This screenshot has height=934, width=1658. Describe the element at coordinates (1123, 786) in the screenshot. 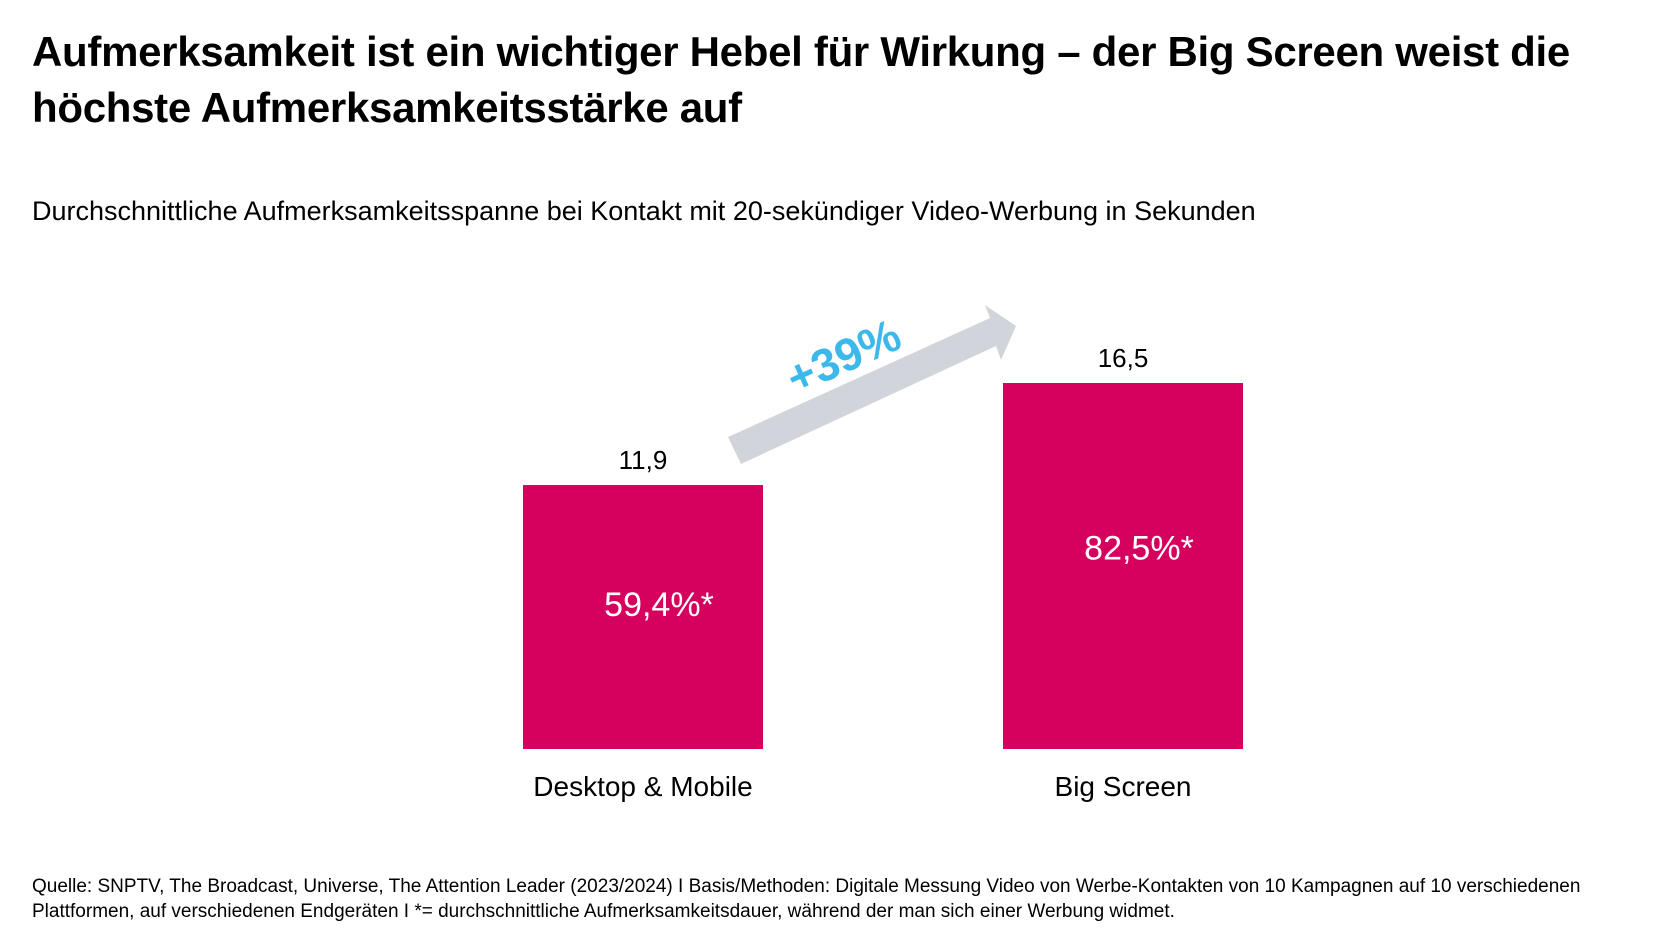

I see `category-label: Big Screen` at that location.